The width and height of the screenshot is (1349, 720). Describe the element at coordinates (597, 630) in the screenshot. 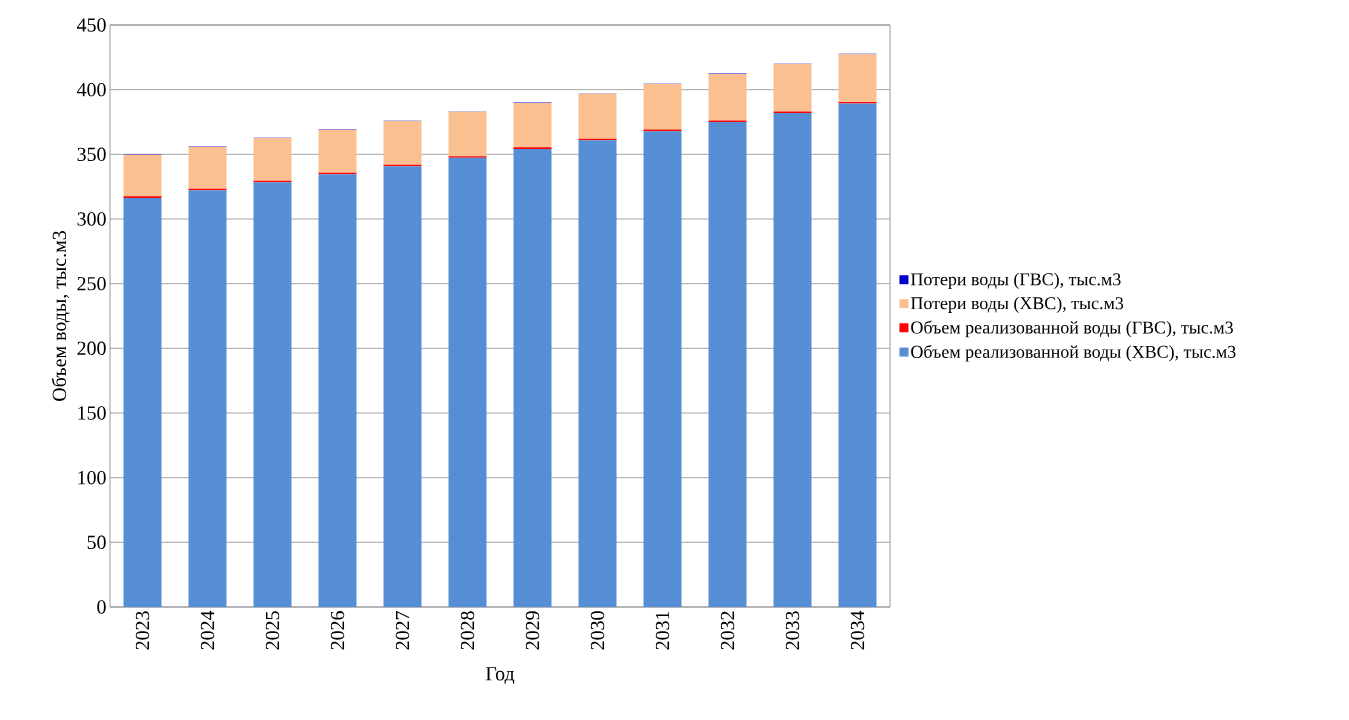

I see `x-tick-label: 2030` at that location.